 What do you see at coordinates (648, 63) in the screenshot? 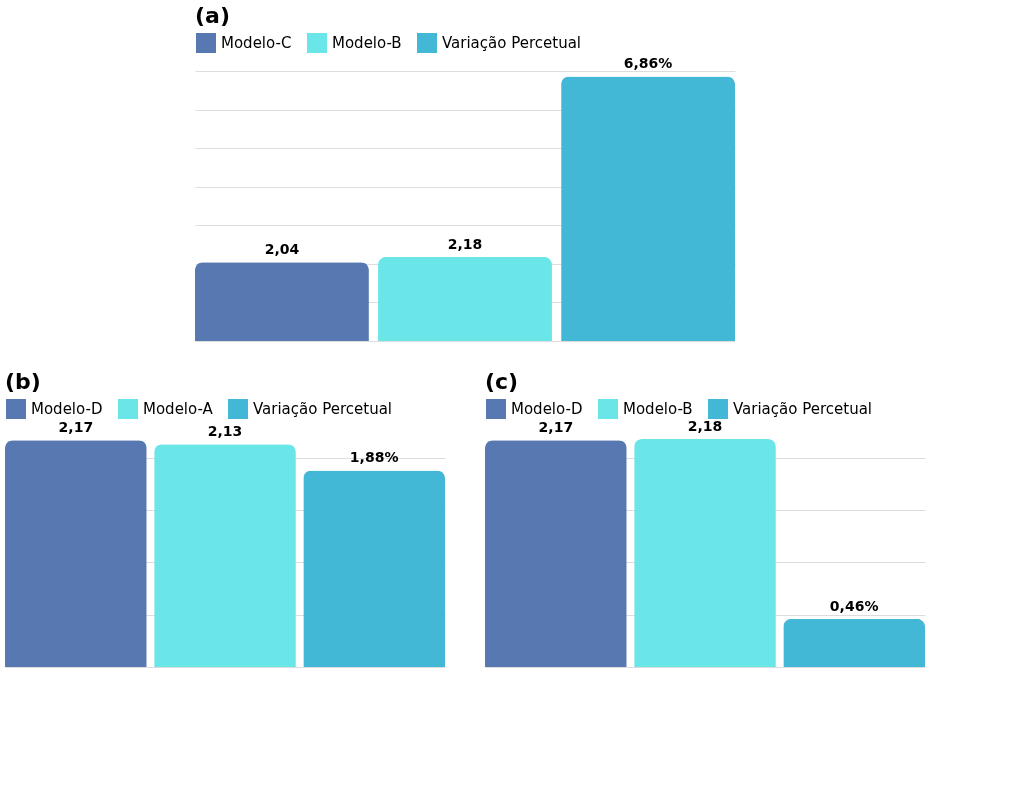
I see `data-label: 6,86%` at bounding box center [648, 63].